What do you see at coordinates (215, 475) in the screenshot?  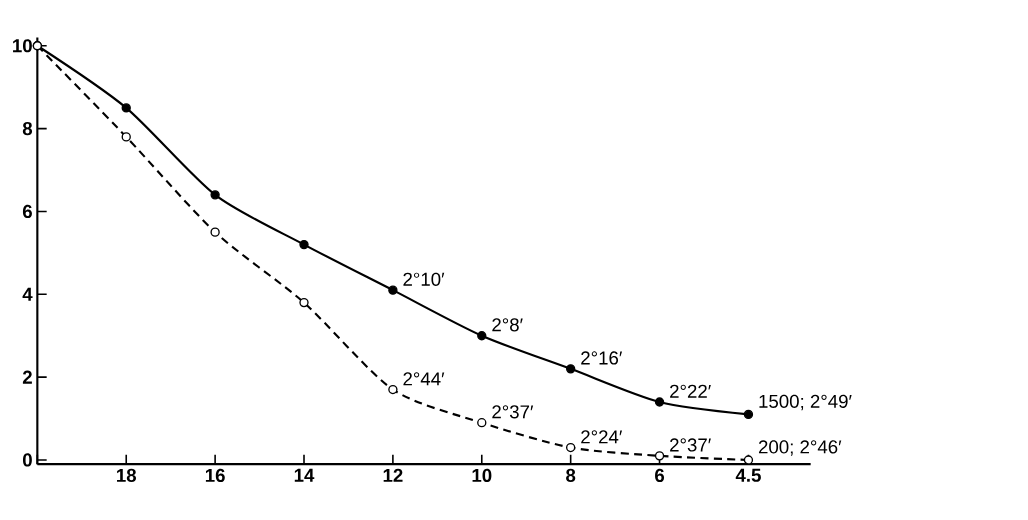 I see `x-tick-label: 16` at bounding box center [215, 475].